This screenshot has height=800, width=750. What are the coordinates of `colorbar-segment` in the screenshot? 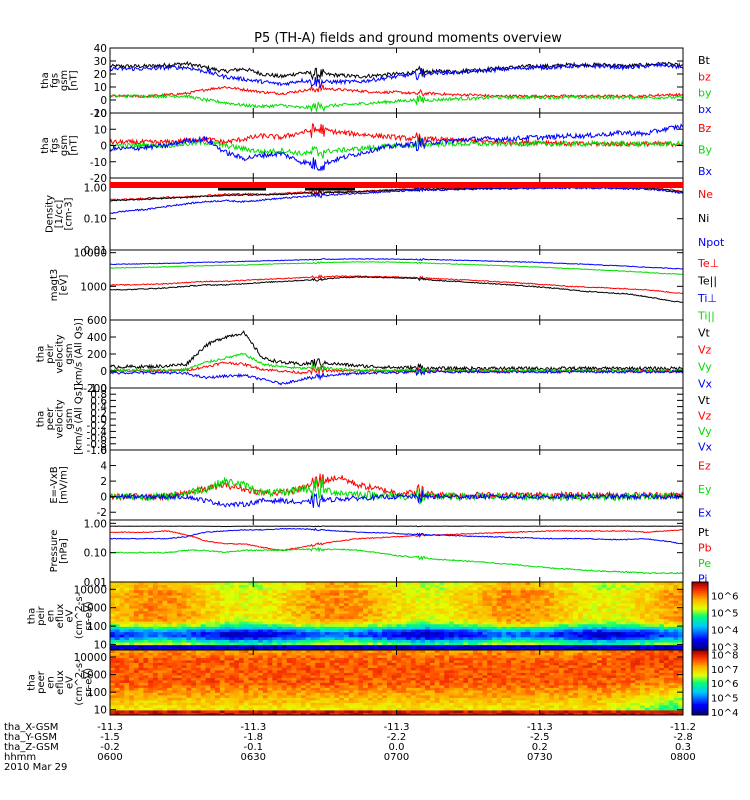 It's located at (700, 593).